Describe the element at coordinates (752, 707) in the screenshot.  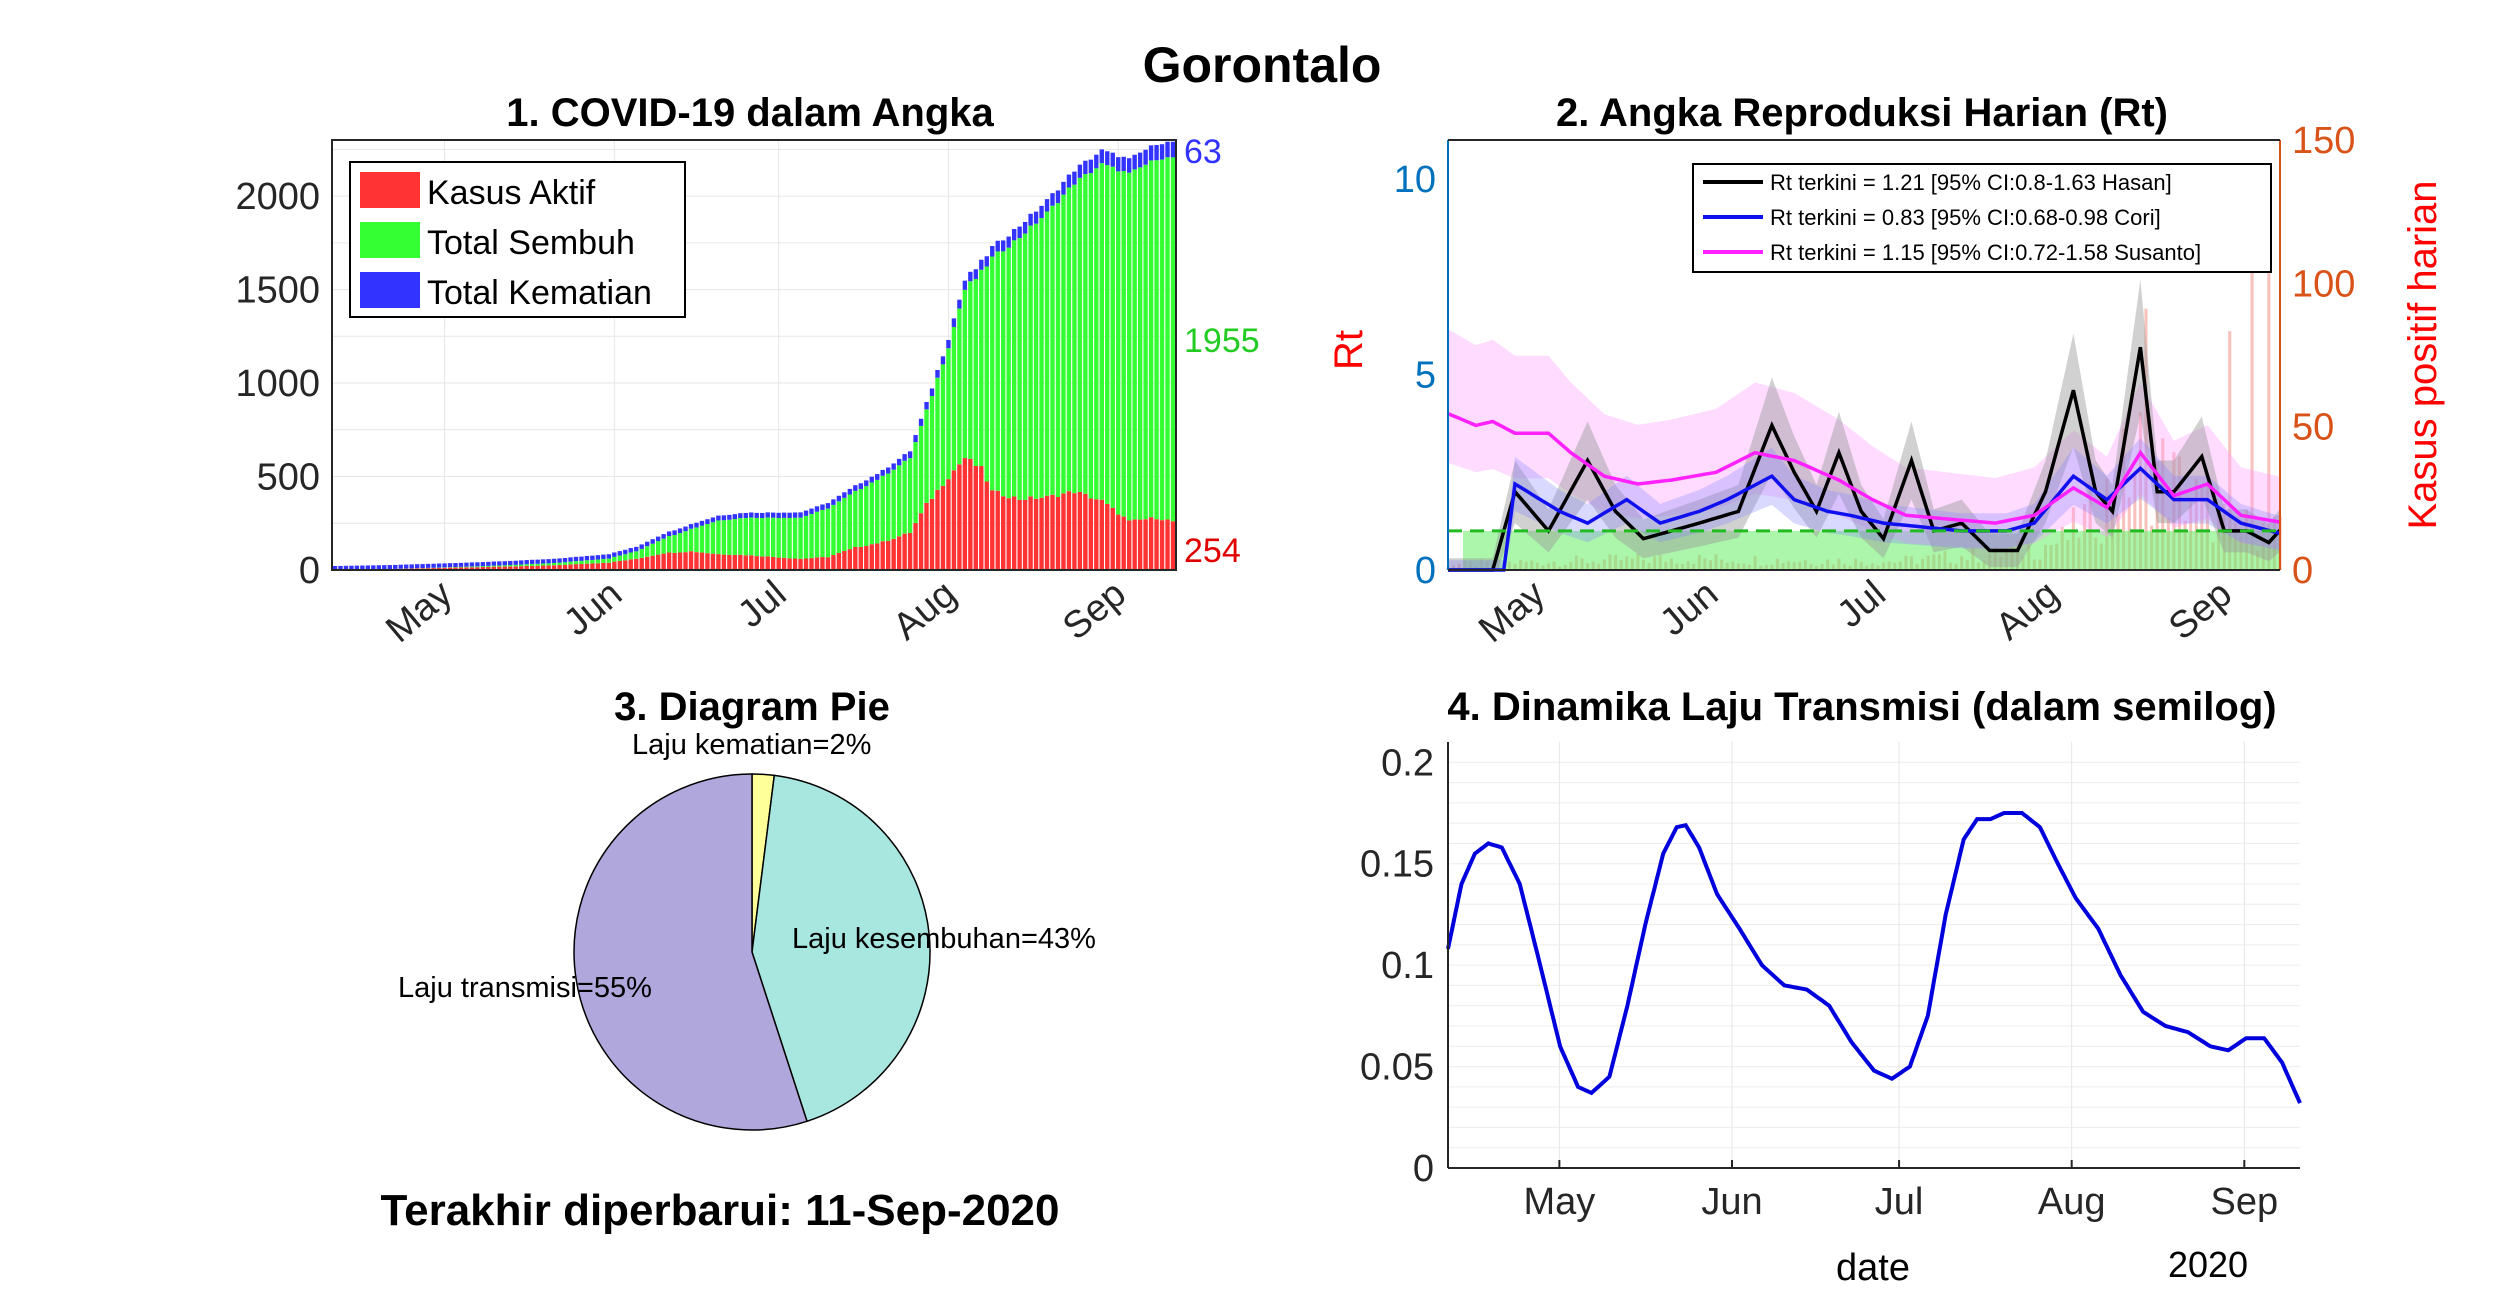
I see `panel3-title: 3. Diagram Pie` at that location.